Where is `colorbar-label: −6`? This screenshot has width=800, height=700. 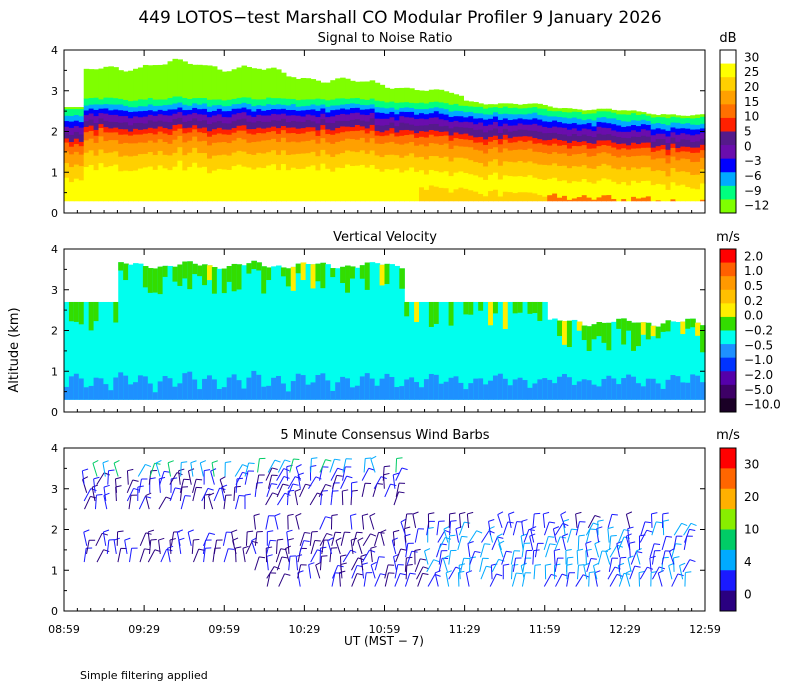 colorbar-label: −6 is located at coordinates (753, 176).